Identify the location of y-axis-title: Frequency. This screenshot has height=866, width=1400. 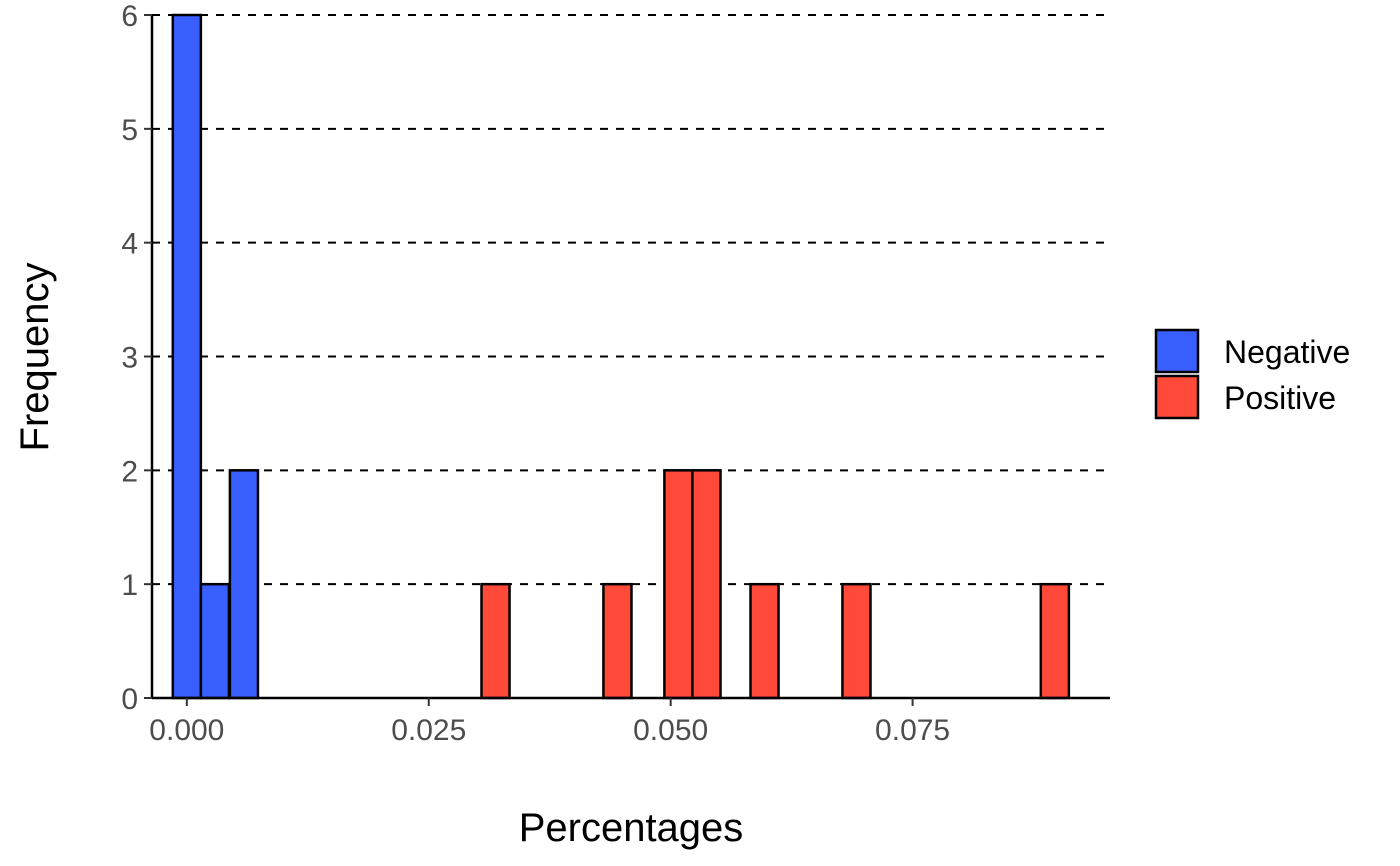
(35, 357).